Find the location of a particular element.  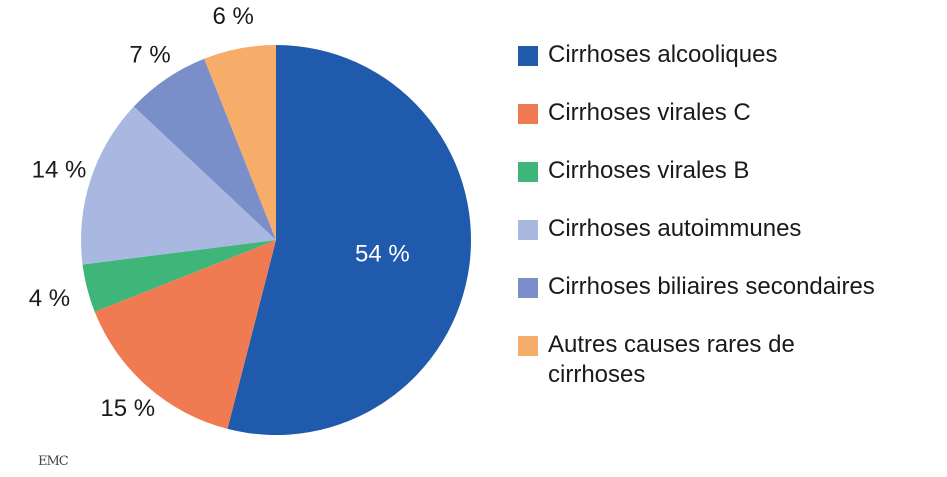

legend-item-alcooliques: Cirrhoses alcooliques is located at coordinates (730, 69).